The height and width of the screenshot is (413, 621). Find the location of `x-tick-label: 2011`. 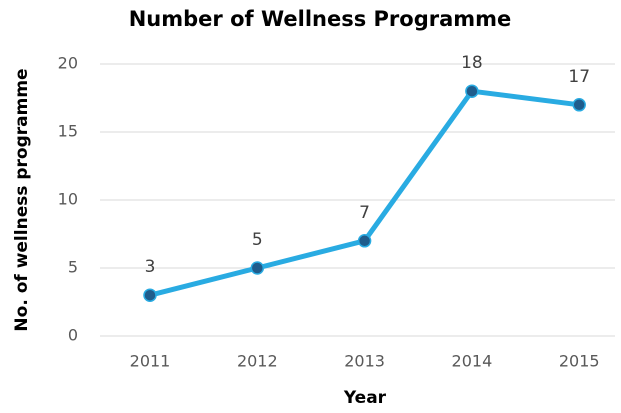

x-tick-label: 2011 is located at coordinates (150, 361).